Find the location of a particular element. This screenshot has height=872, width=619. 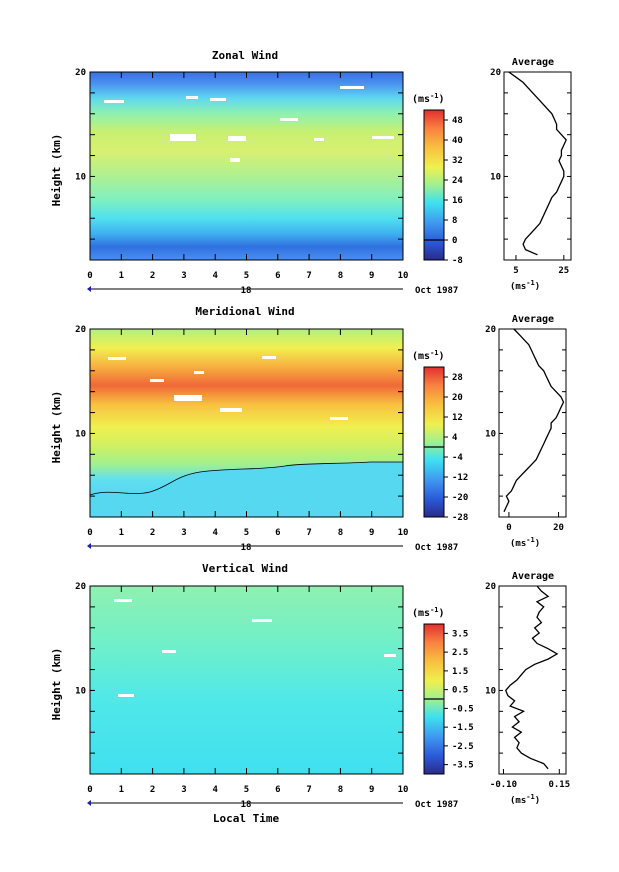

vertical-x-tick-label: 8 is located at coordinates (340, 790).